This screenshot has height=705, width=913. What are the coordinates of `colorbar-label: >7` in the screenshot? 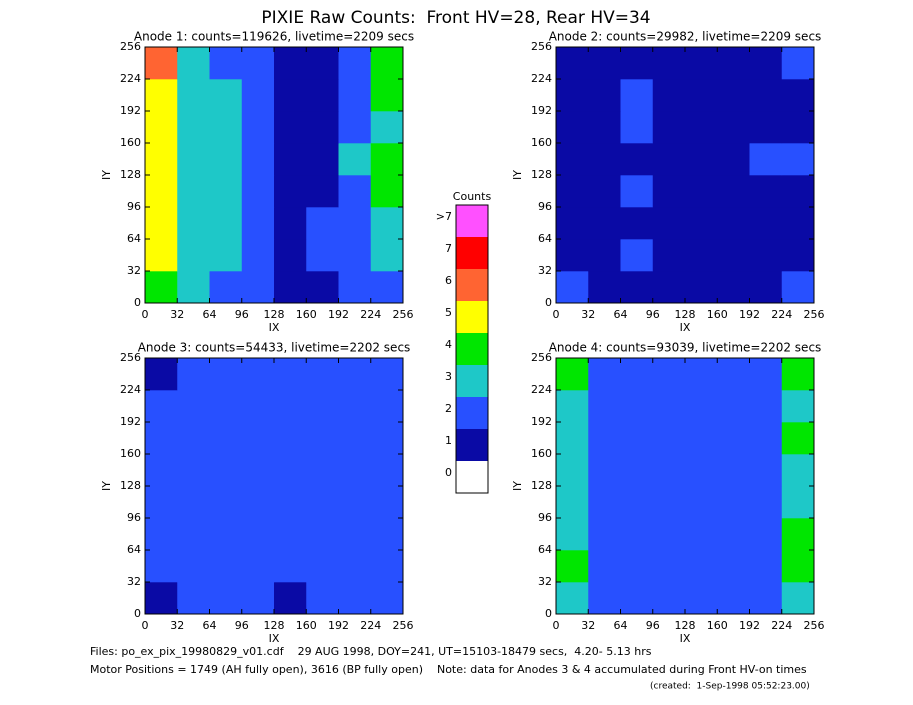 It's located at (444, 216).